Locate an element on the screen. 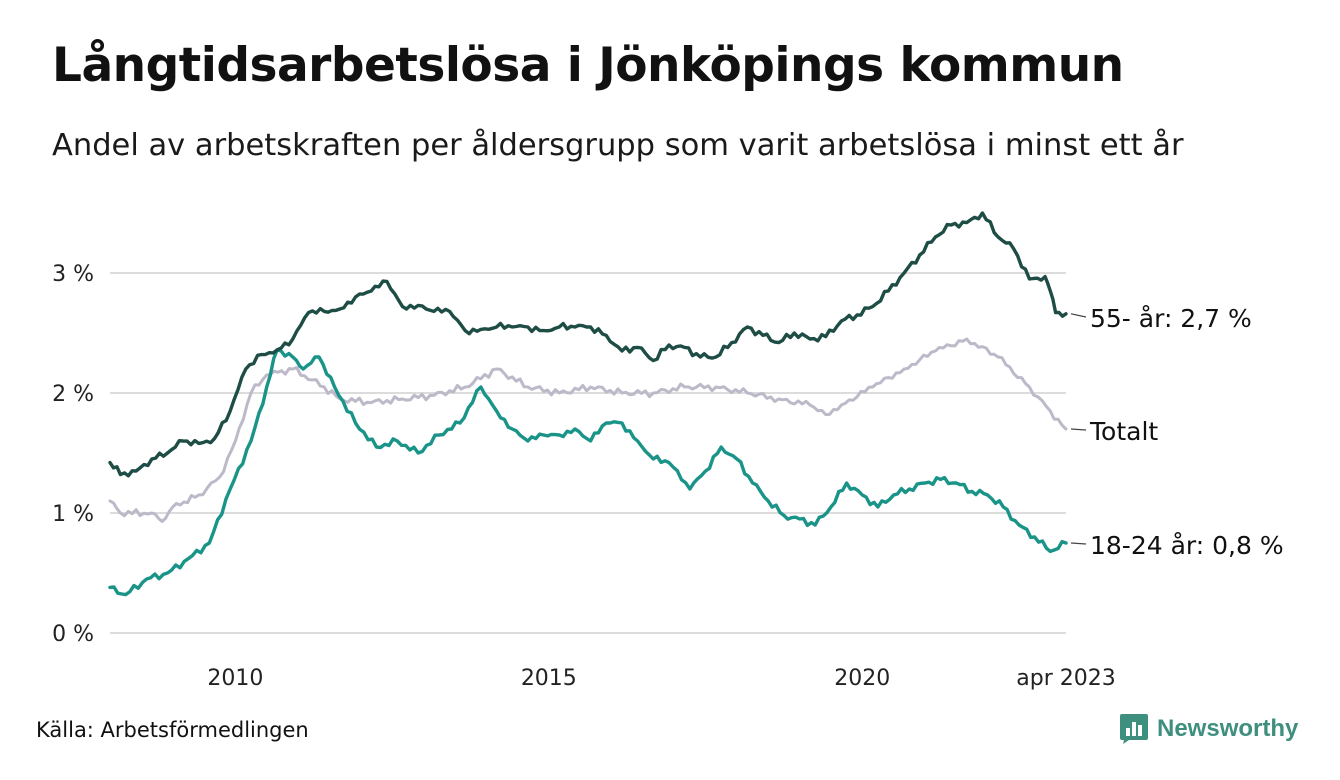  y-axis: 0 % 1 % 2 % 3 % is located at coordinates (73, 454).